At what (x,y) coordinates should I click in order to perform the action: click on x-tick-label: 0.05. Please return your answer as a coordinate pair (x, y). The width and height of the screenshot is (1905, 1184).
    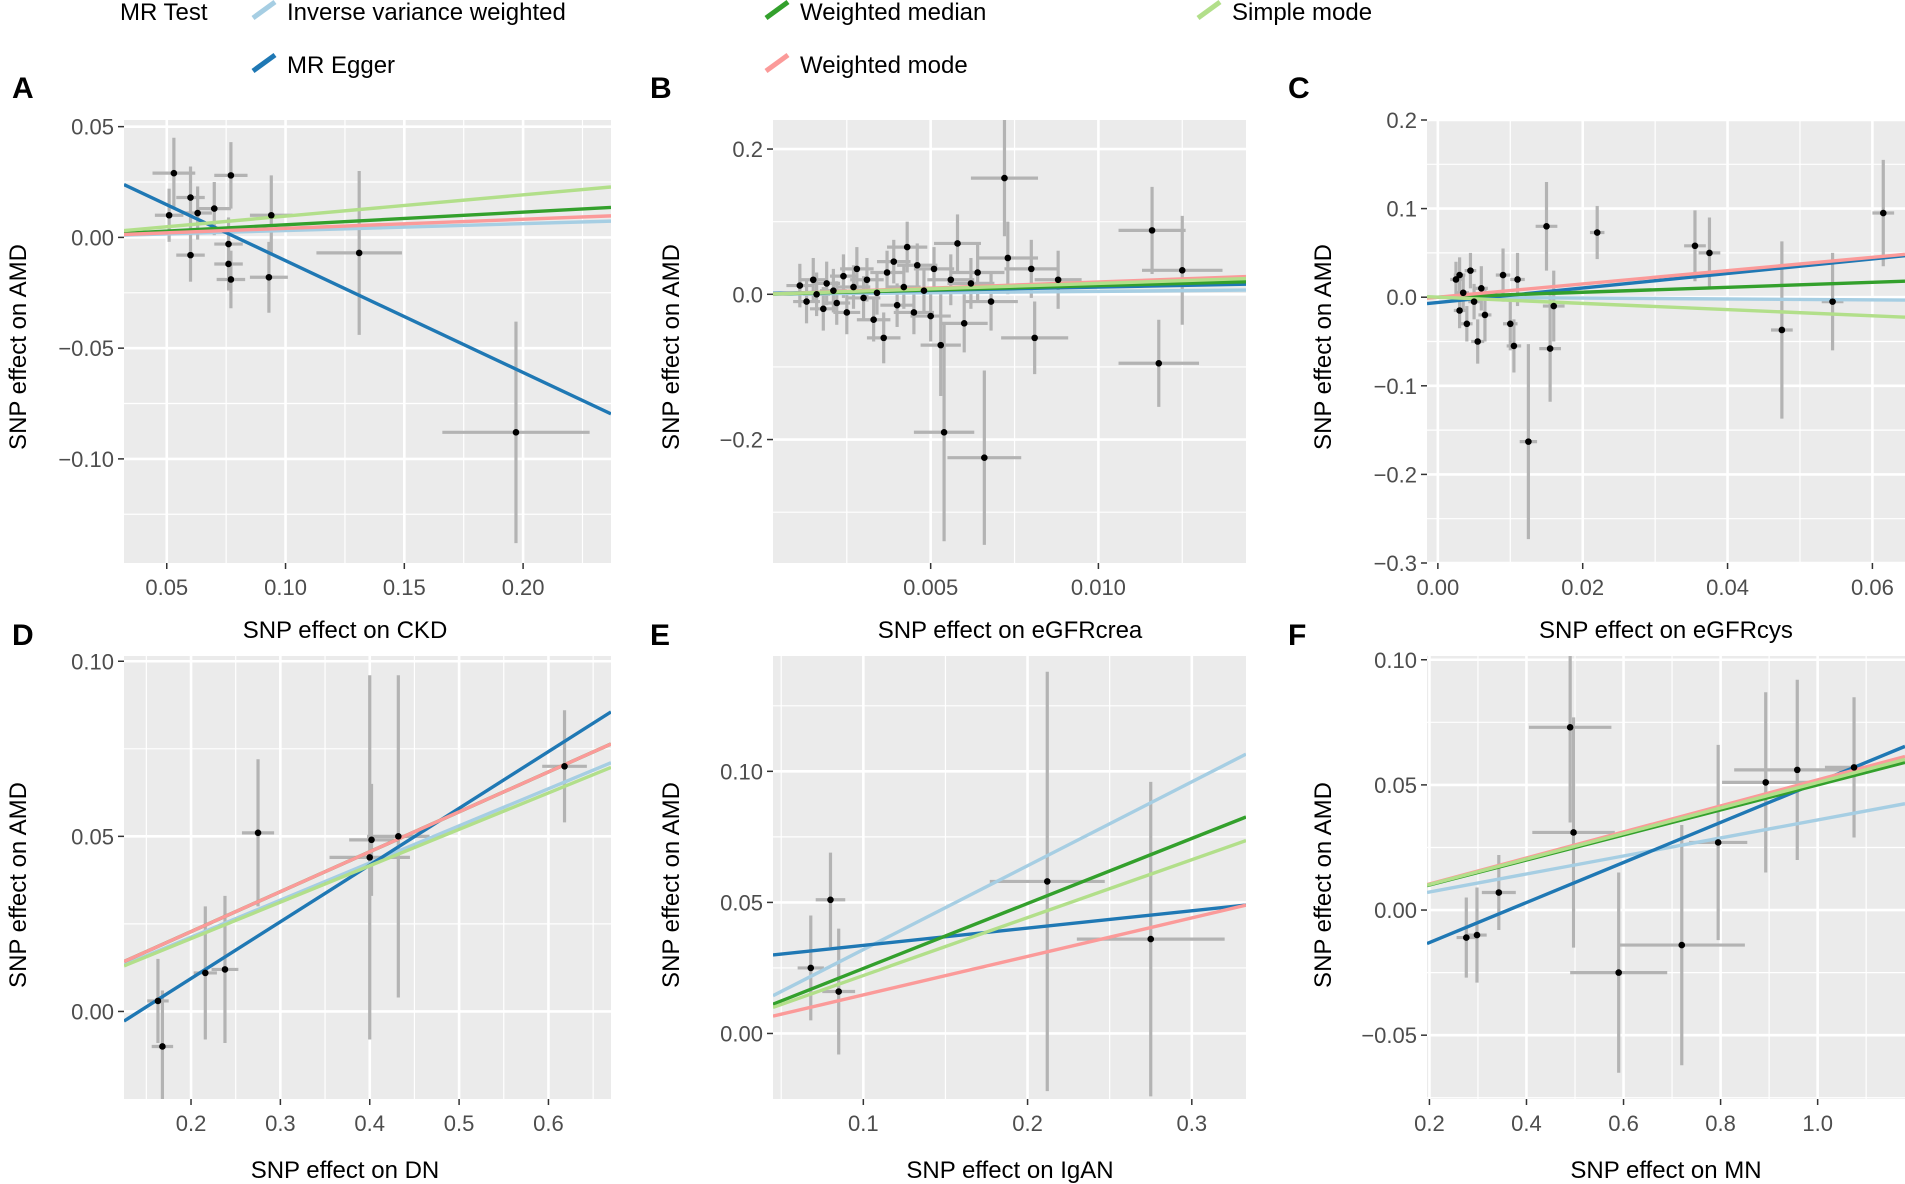
    Looking at the image, I should click on (166, 587).